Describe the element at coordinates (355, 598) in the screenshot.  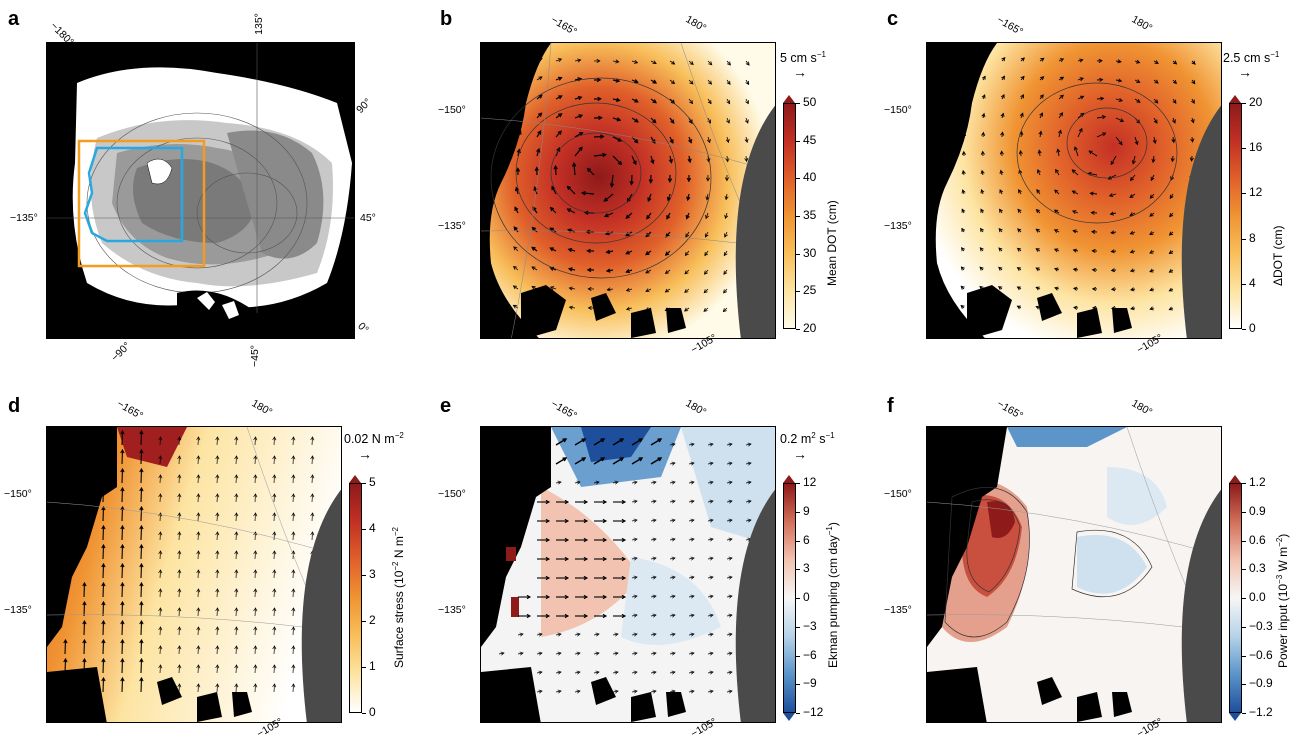
I see `colorbar-d` at that location.